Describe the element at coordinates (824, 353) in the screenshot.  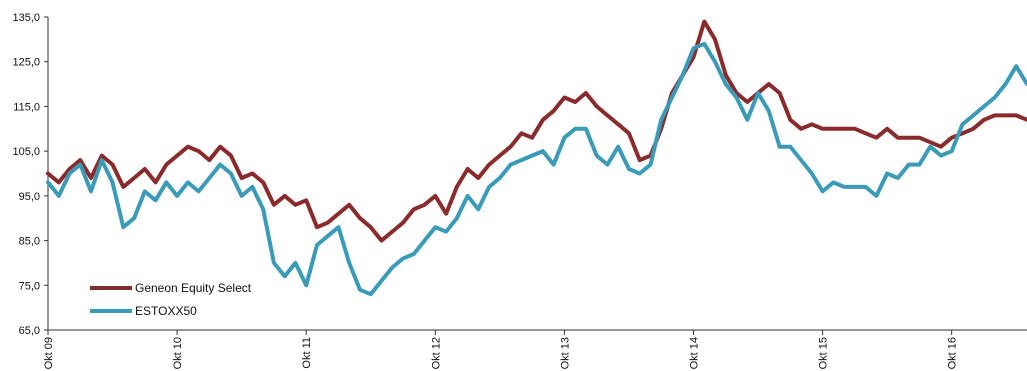
I see `x-tick-label: Okt 15` at that location.